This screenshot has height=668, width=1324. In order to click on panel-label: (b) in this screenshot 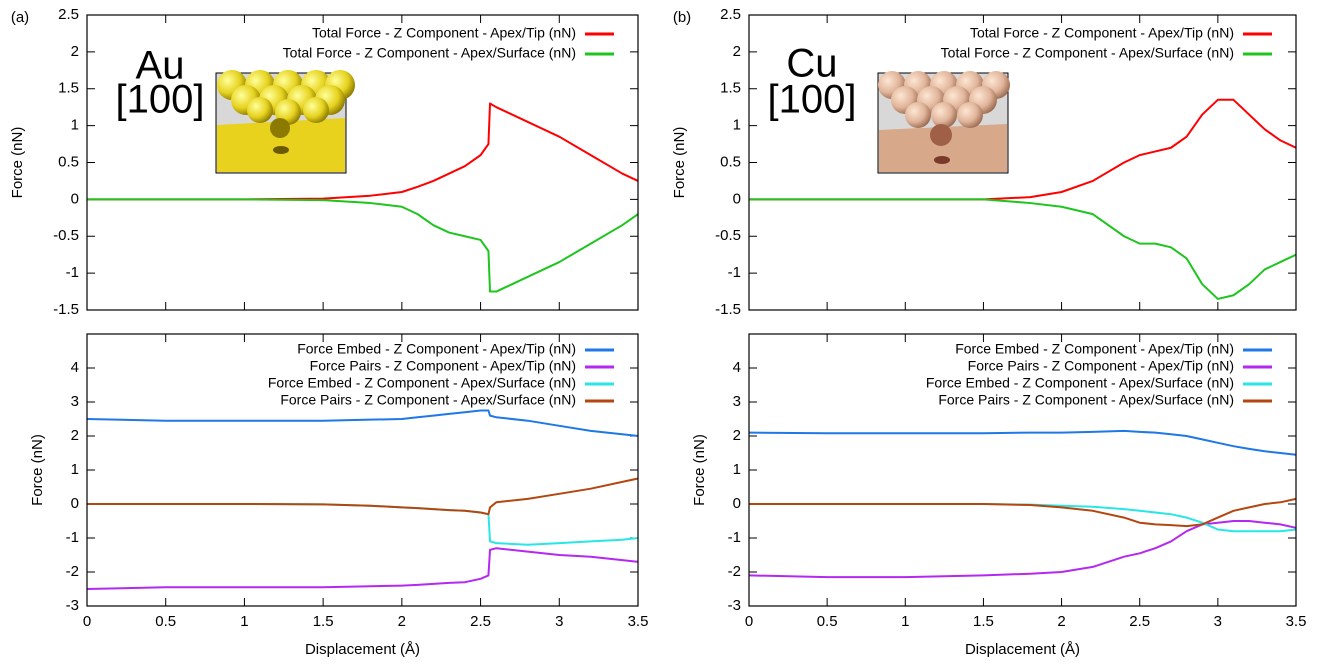, I will do `click(682, 17)`.